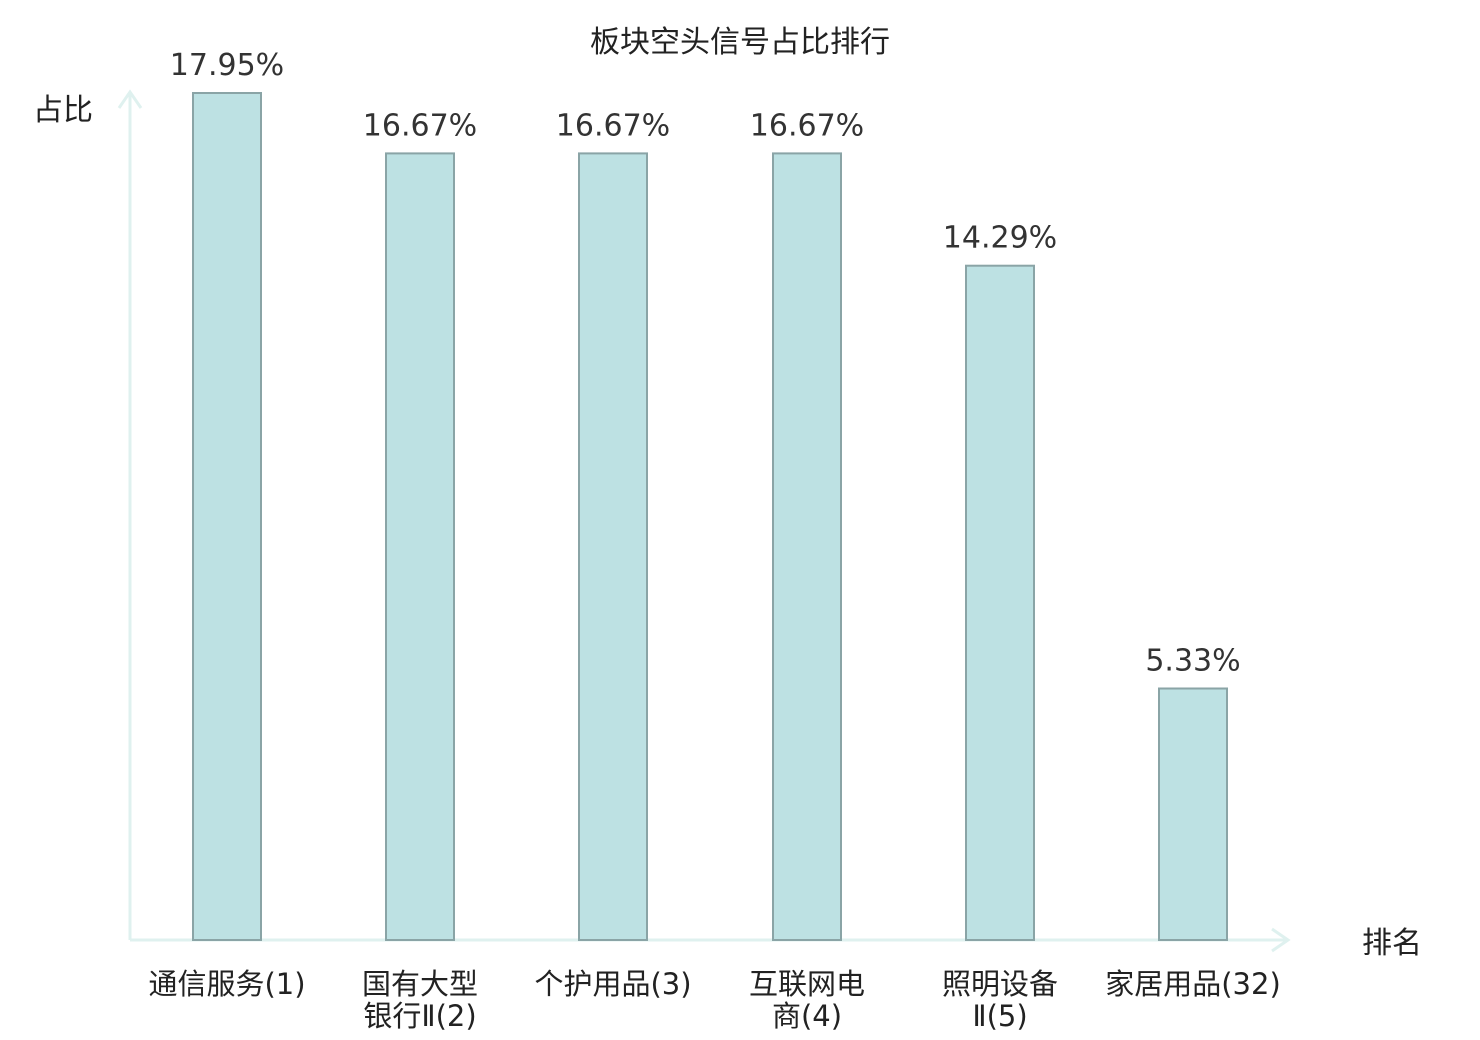 This screenshot has height=1040, width=1480. I want to click on category-label: 照明设备, so click(1000, 984).